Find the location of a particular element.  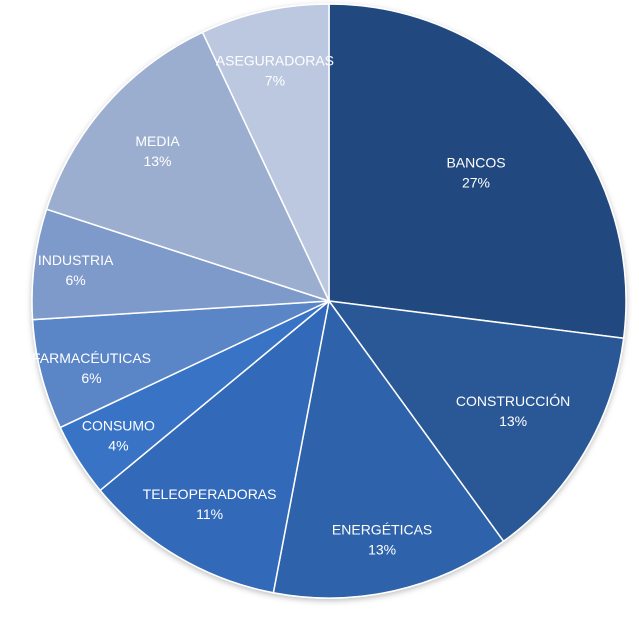

slice-label-aseguradoras: ASEGURADORAS is located at coordinates (275, 61).